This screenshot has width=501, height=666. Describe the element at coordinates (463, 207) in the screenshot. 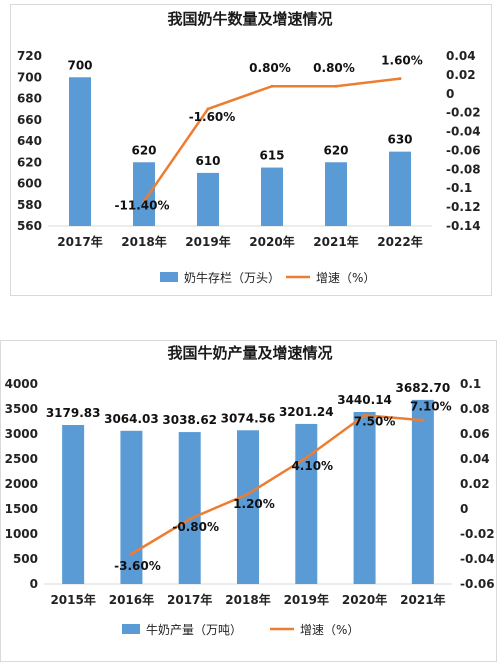

I see `y-right-tick-label: -0.12` at that location.